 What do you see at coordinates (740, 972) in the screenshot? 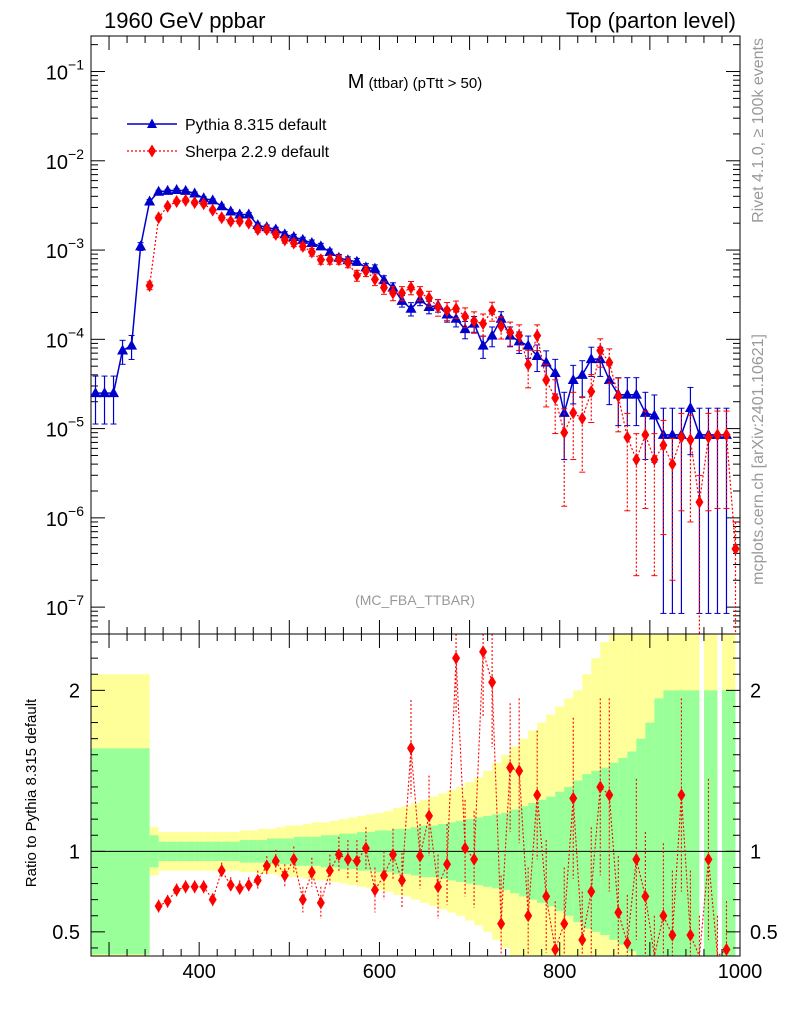
I see `x-tick-label: 1000` at bounding box center [740, 972].